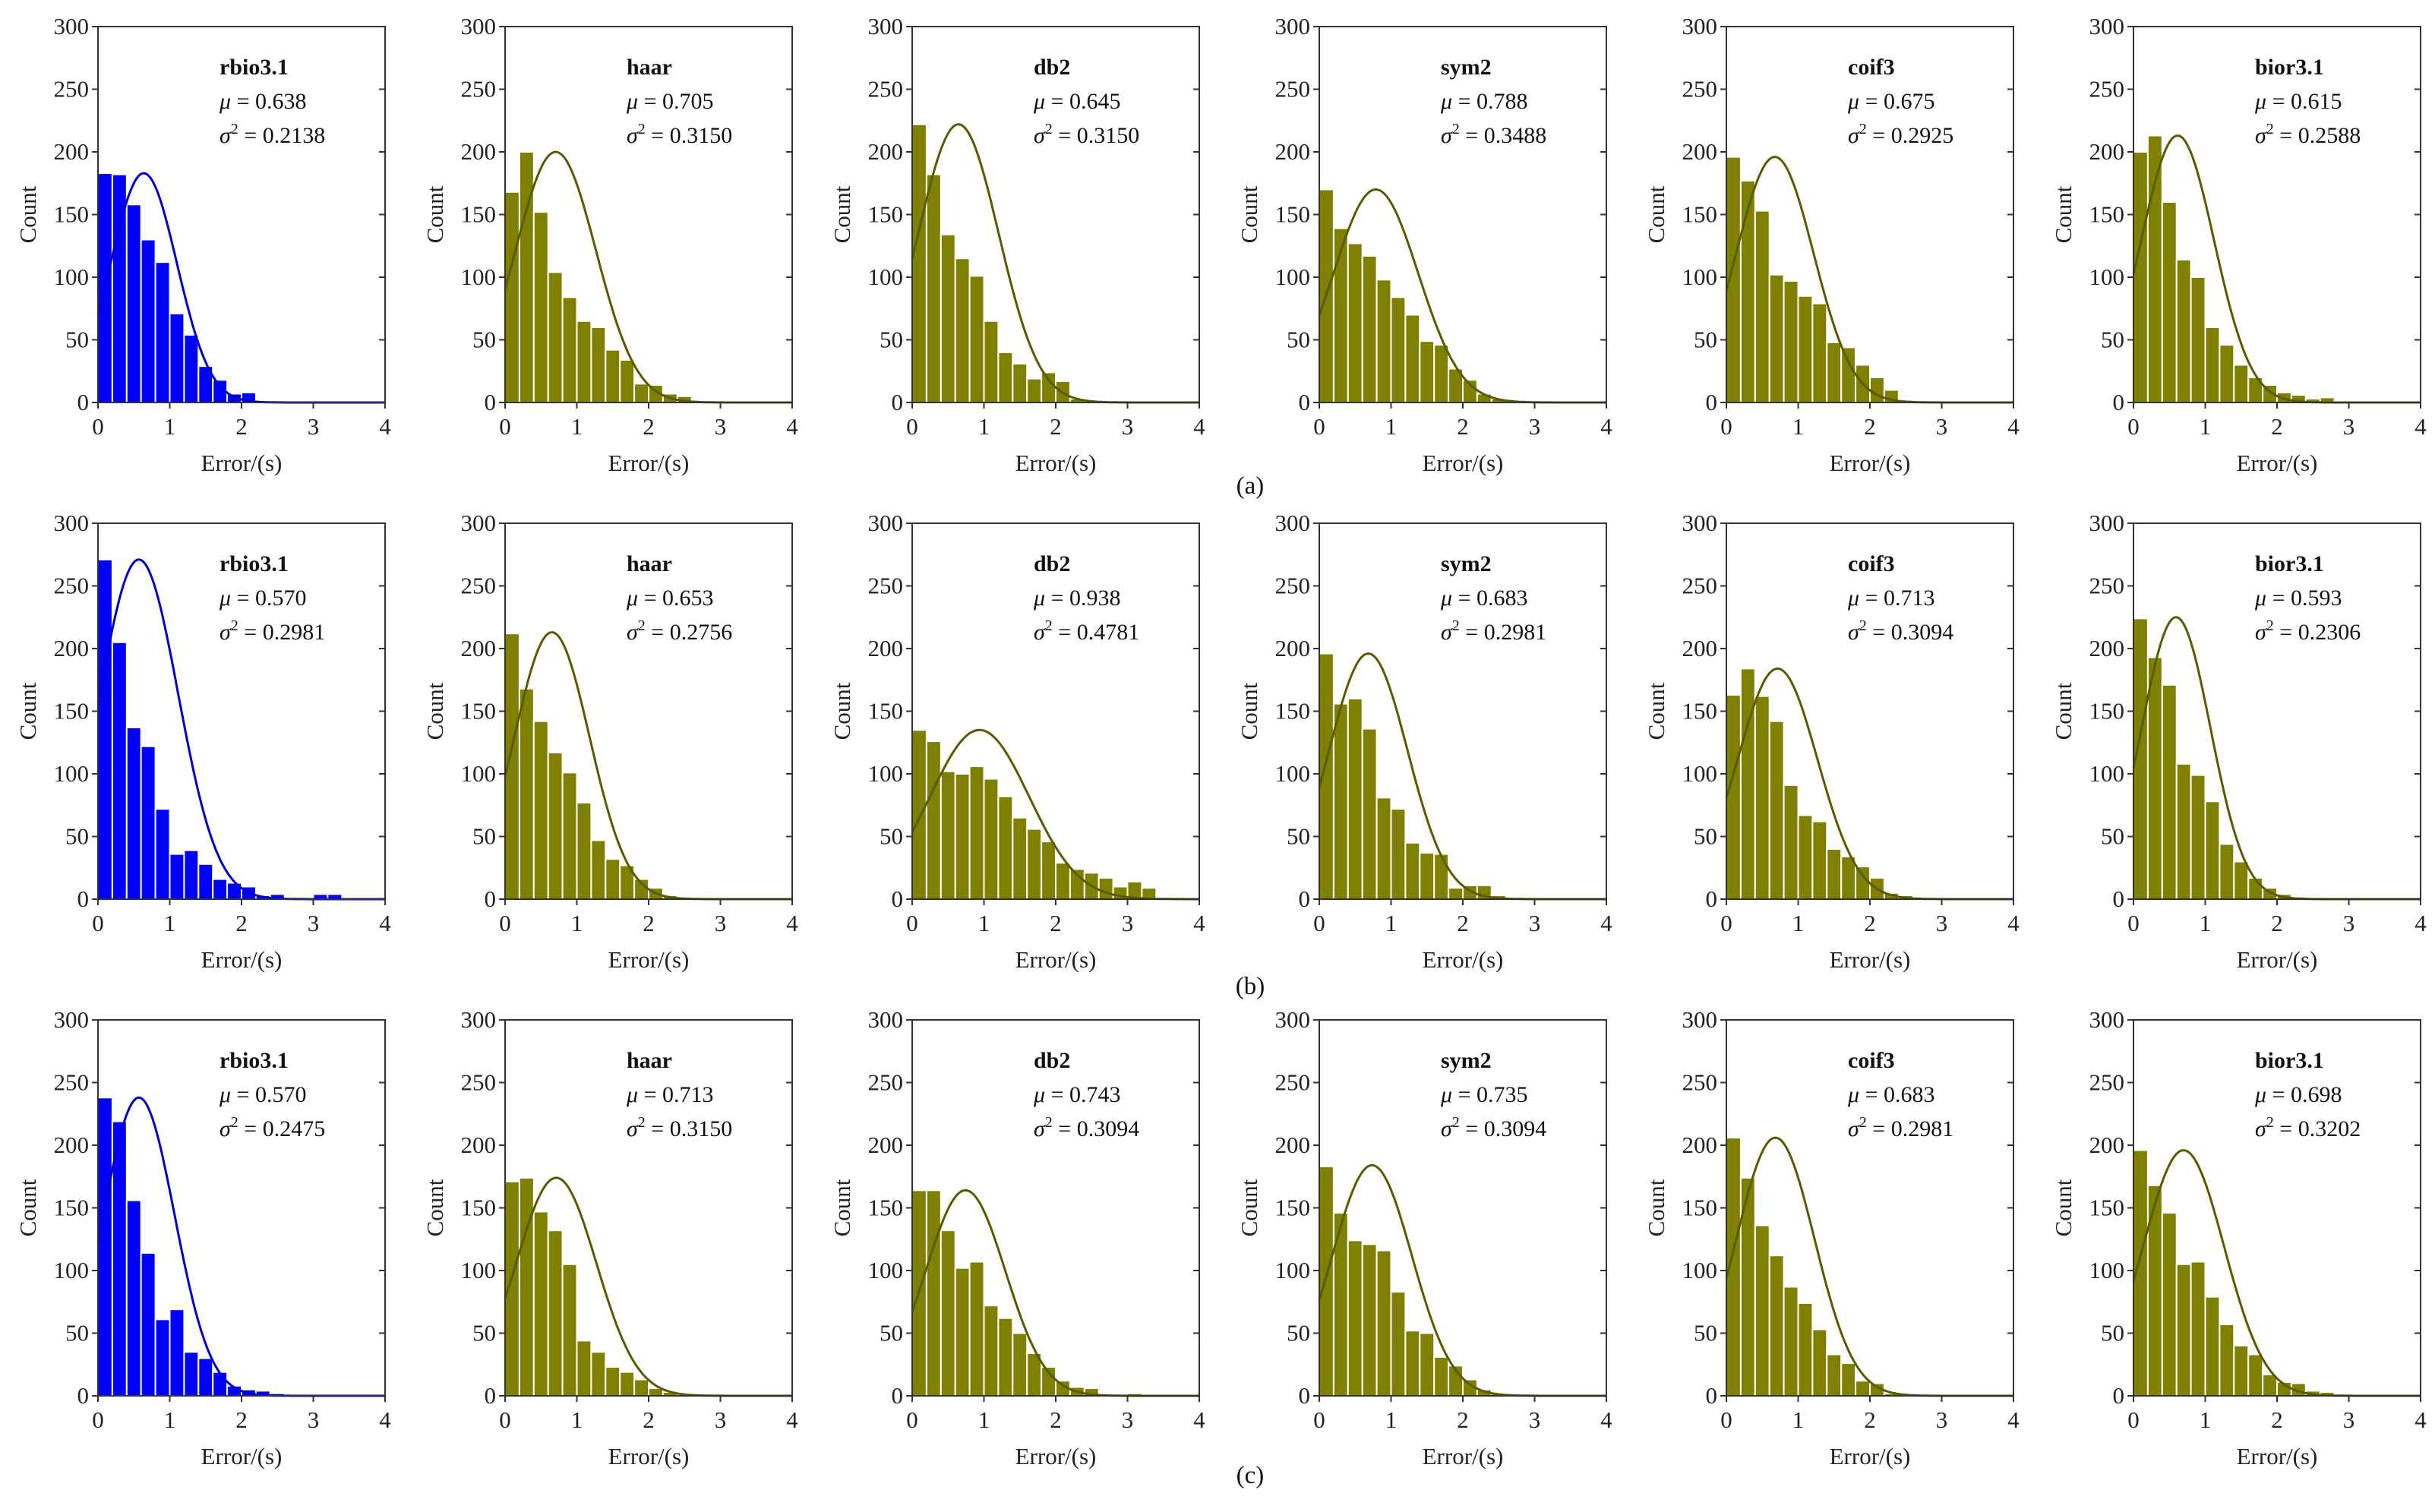  I want to click on variance-annotation: σ2 = 0.2306, so click(2308, 631).